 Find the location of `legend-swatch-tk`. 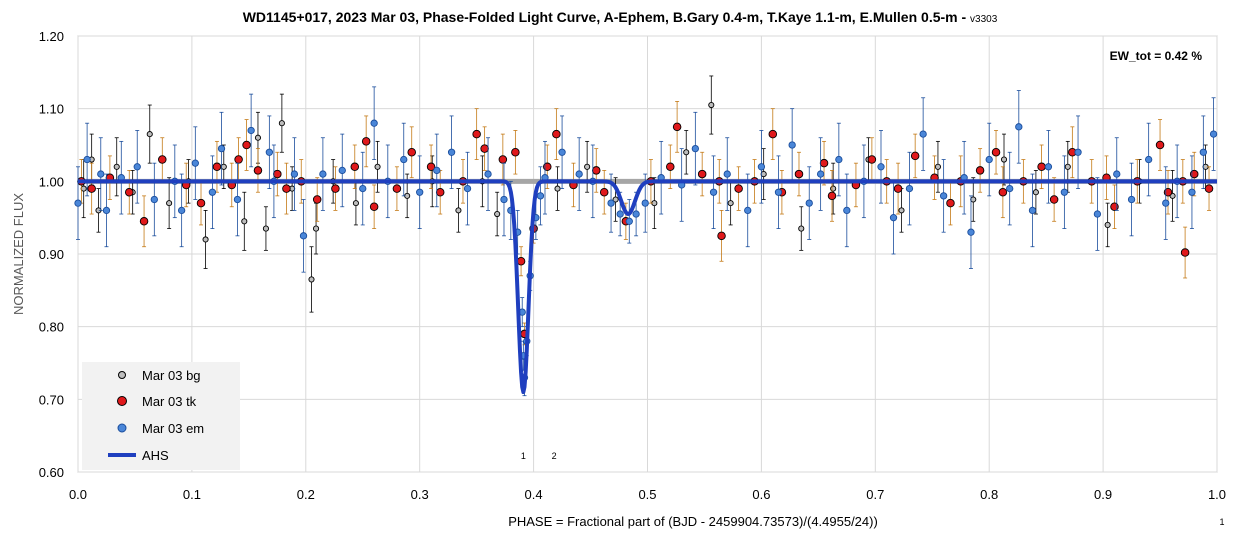

legend-swatch-tk is located at coordinates (122, 401).